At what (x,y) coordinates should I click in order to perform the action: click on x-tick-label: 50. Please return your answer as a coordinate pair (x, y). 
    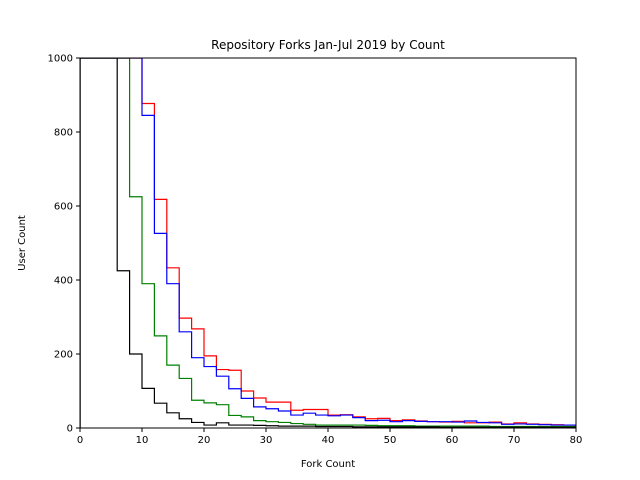
    Looking at the image, I should click on (390, 440).